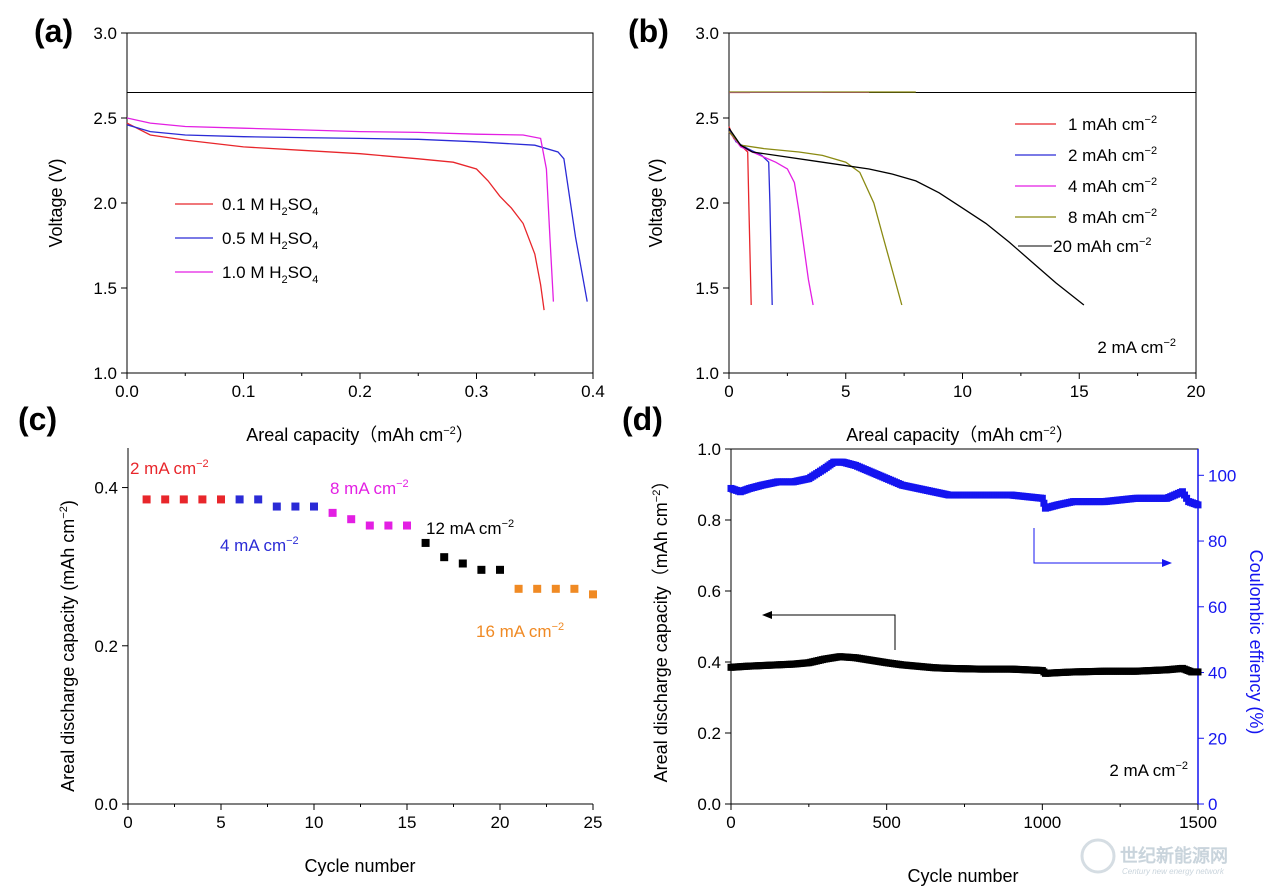 The height and width of the screenshot is (892, 1277). Describe the element at coordinates (500, 822) in the screenshot. I see `panel-c-xtick-label: 20` at that location.